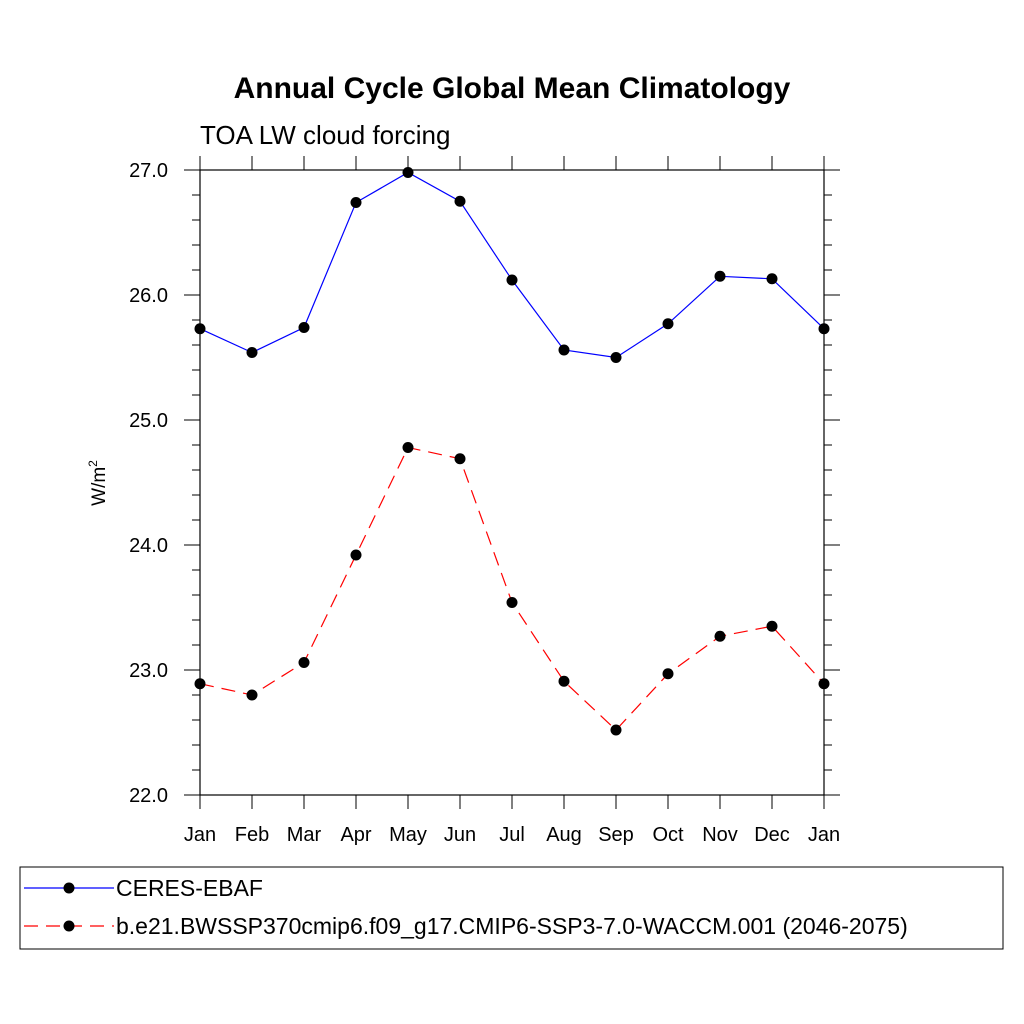 The height and width of the screenshot is (1024, 1024). I want to click on x-tick-label: Jul, so click(512, 835).